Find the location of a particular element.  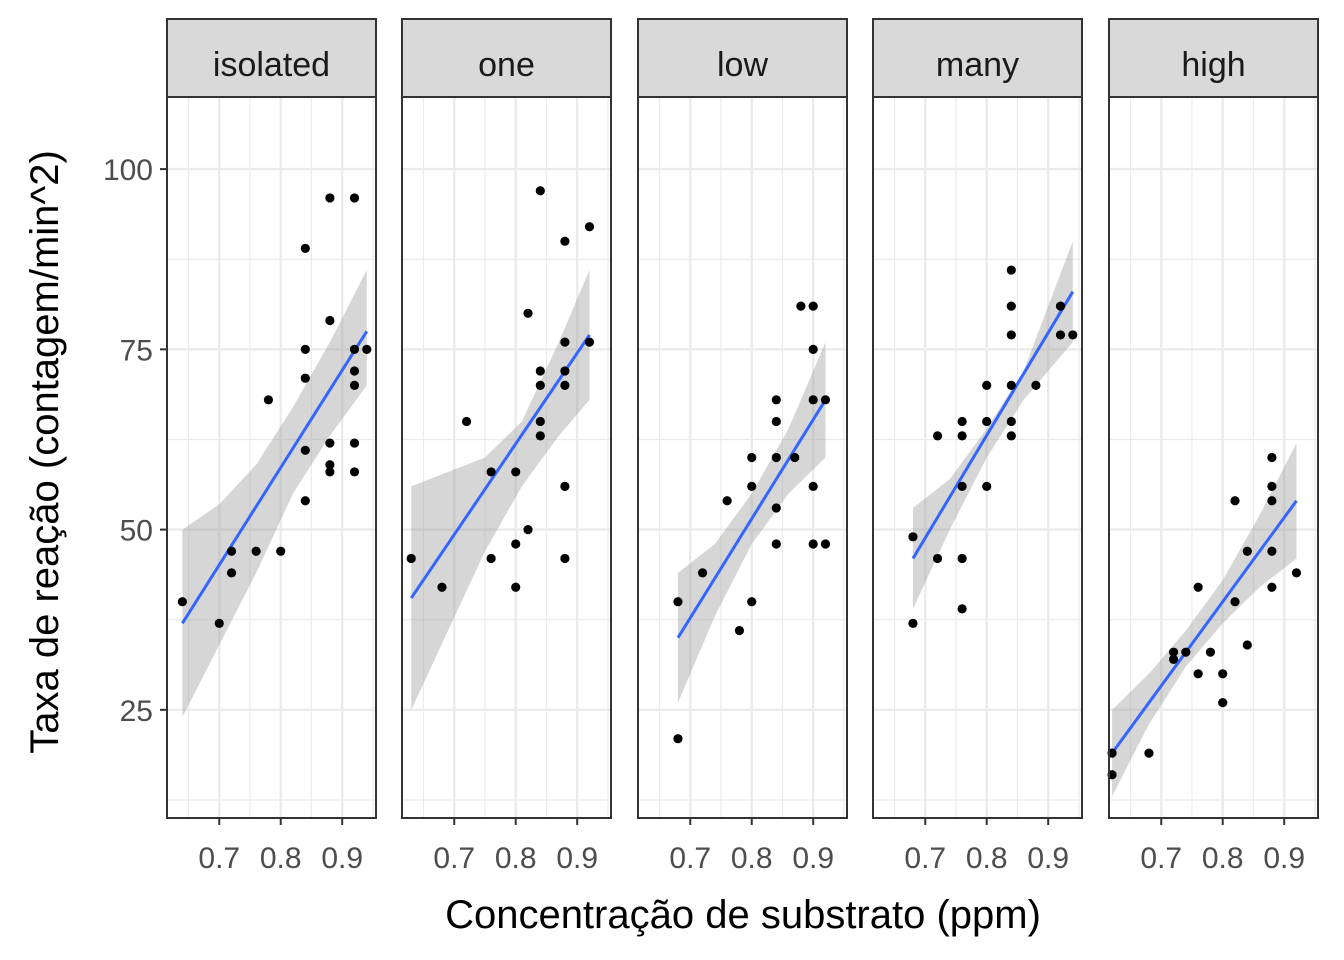

panel-high: high 0.7 0.8 0.9 is located at coordinates (1213, 446).